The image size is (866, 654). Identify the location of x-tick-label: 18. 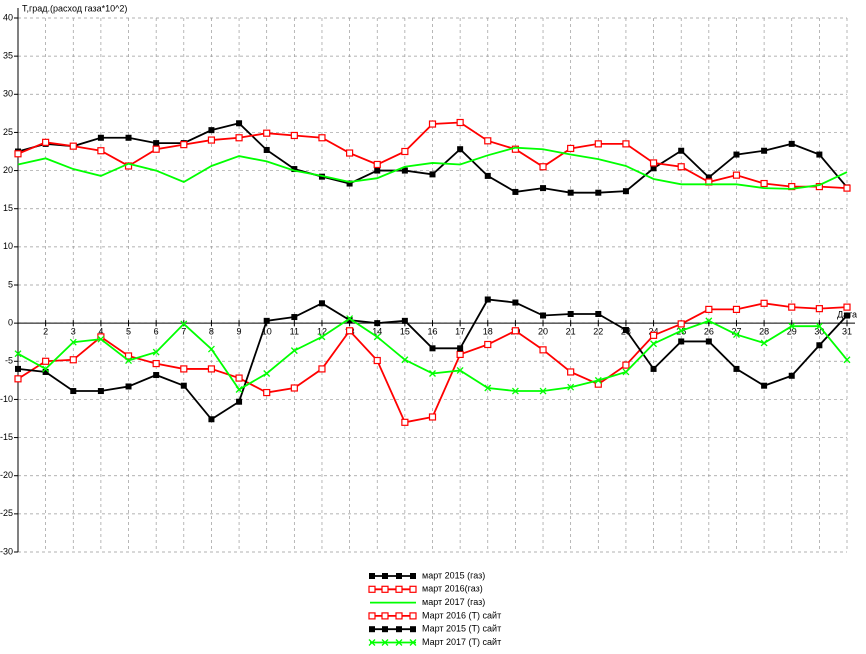
(488, 332).